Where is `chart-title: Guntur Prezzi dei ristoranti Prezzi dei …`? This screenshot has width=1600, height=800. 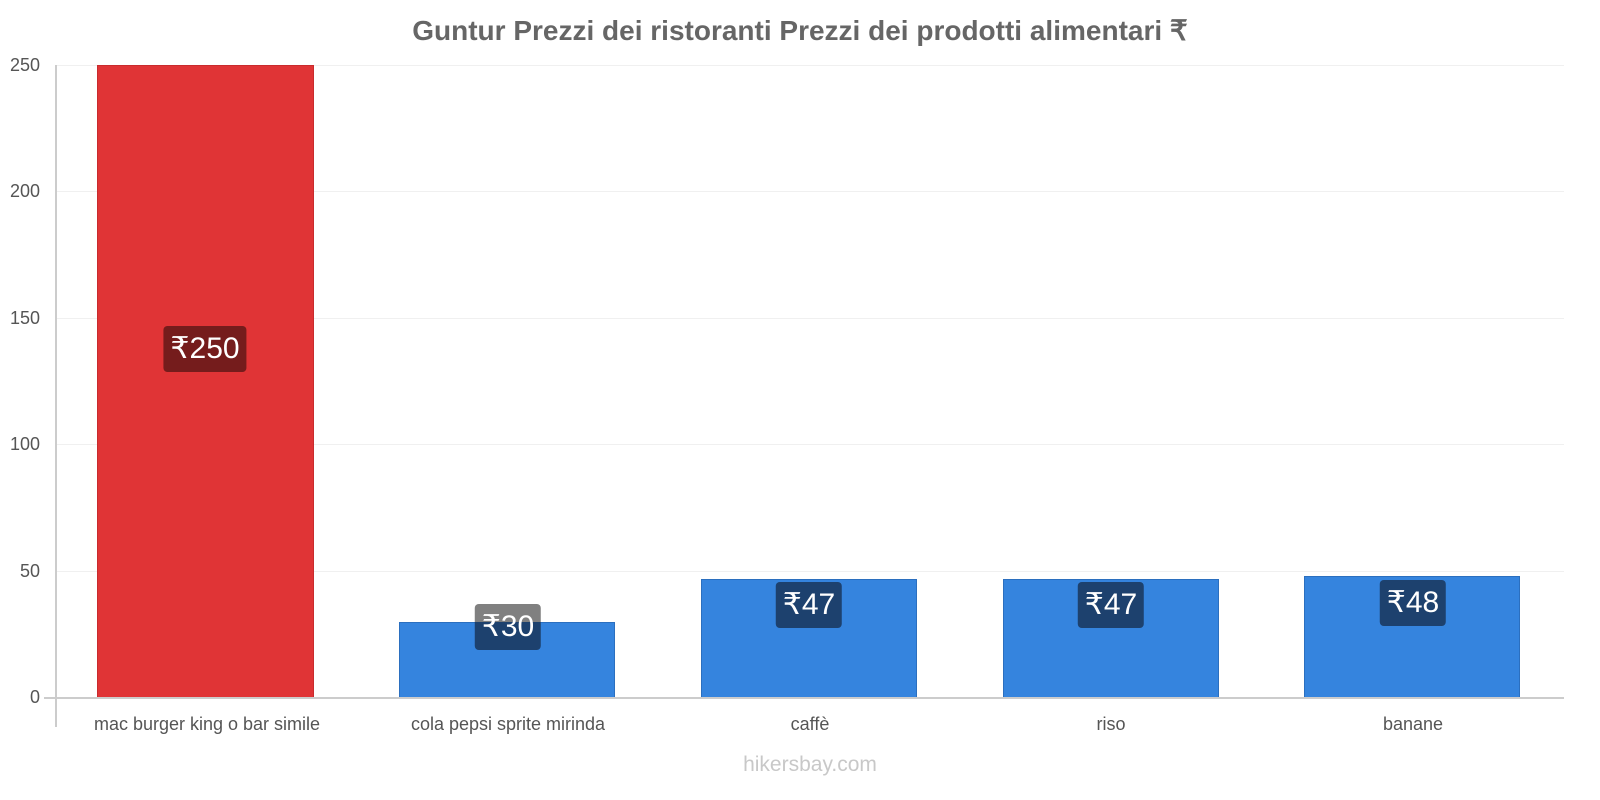
chart-title: Guntur Prezzi dei ristoranti Prezzi dei … is located at coordinates (800, 30).